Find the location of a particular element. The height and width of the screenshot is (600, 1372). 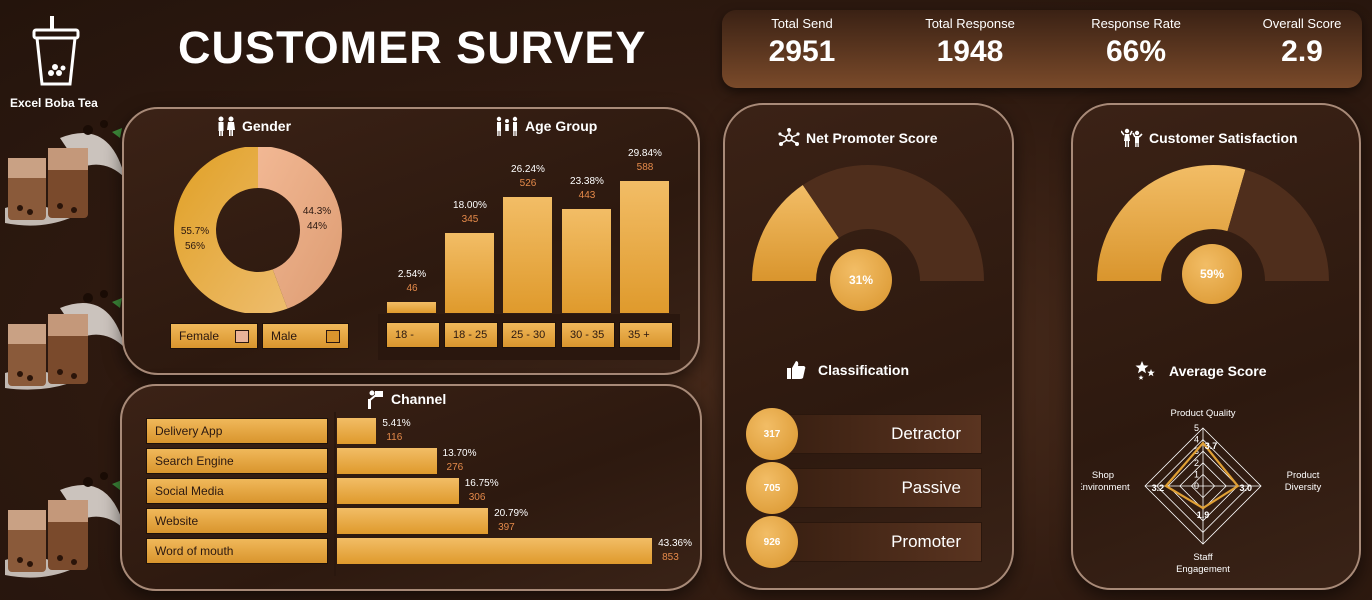

classification-row-promoter: Promoter 926 is located at coordinates (866, 542).